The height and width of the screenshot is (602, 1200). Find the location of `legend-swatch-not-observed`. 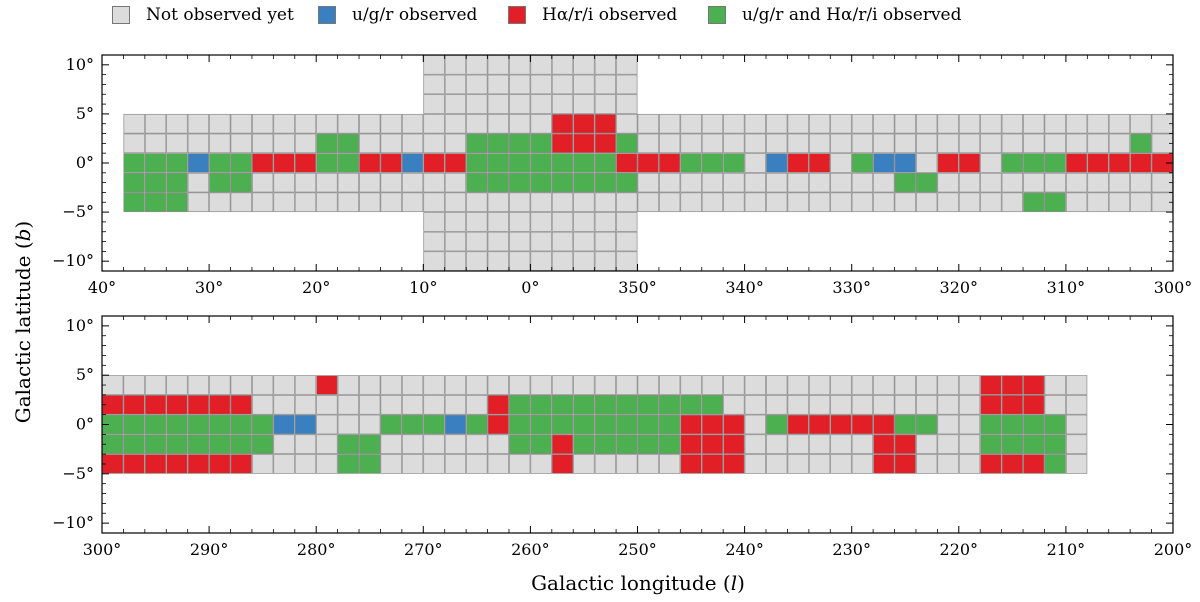

legend-swatch-not-observed is located at coordinates (121, 15).